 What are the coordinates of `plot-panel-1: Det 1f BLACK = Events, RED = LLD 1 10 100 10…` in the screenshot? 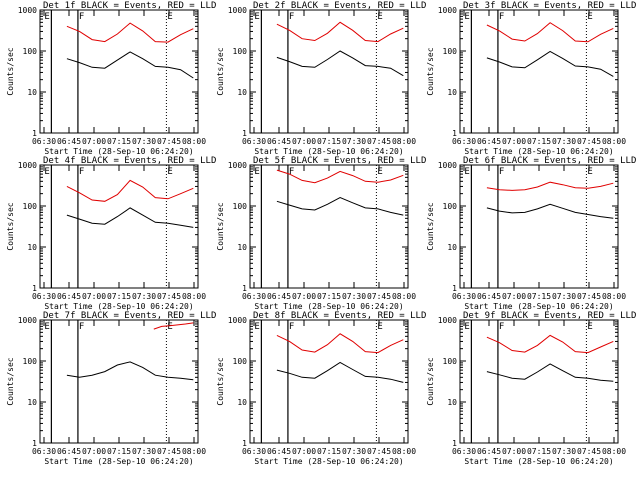 It's located at (111, 78).